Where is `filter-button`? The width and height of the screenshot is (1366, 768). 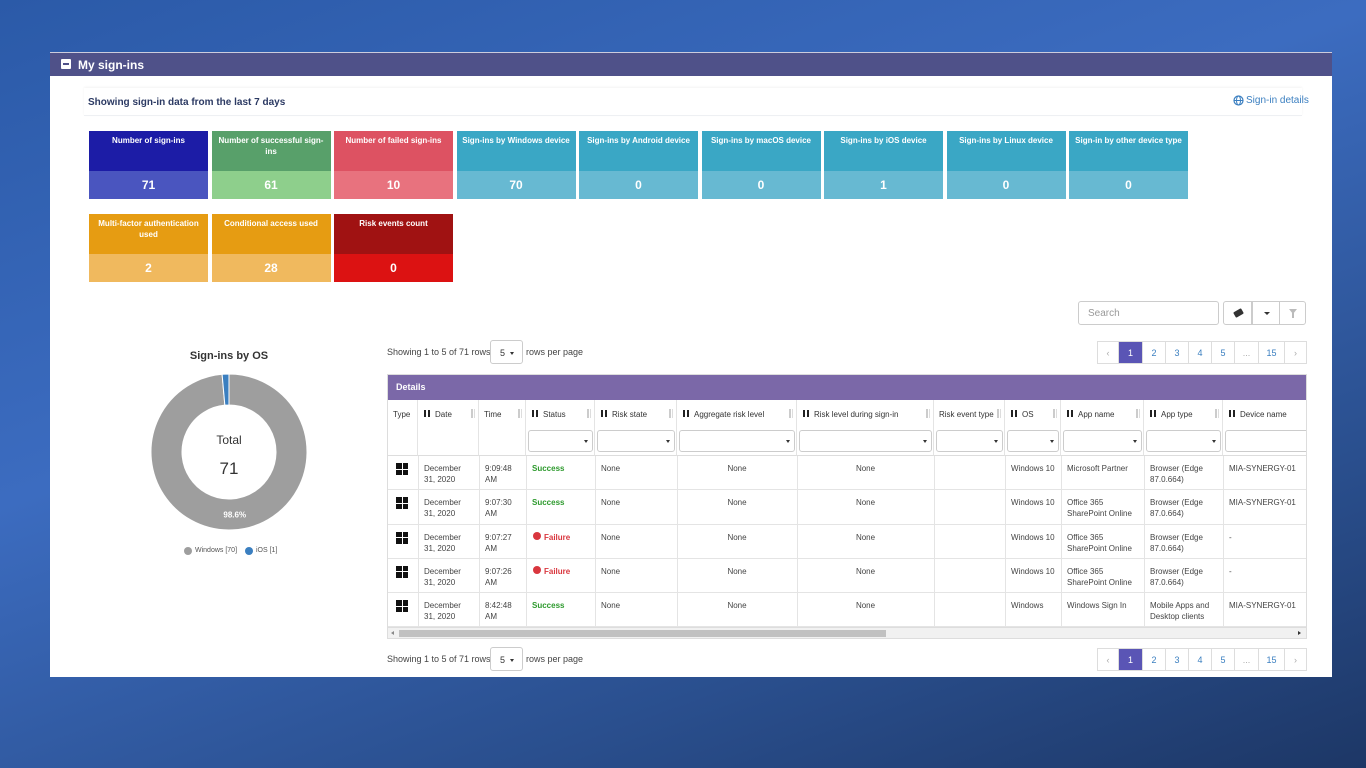 filter-button is located at coordinates (1292, 313).